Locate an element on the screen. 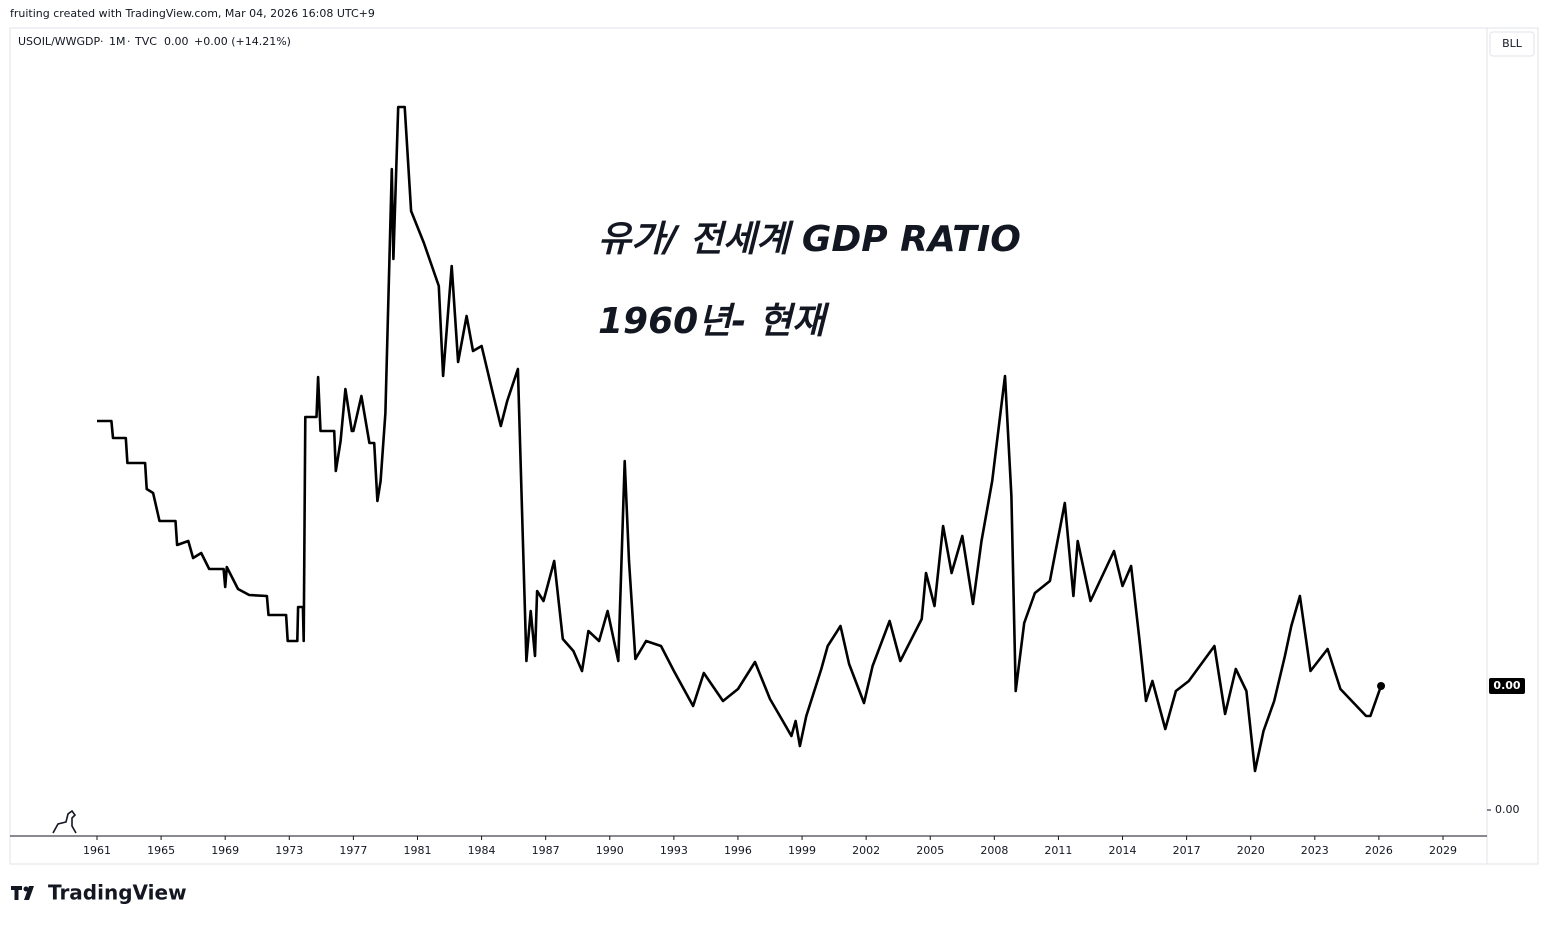  x-tick-label: 1996 is located at coordinates (738, 850).